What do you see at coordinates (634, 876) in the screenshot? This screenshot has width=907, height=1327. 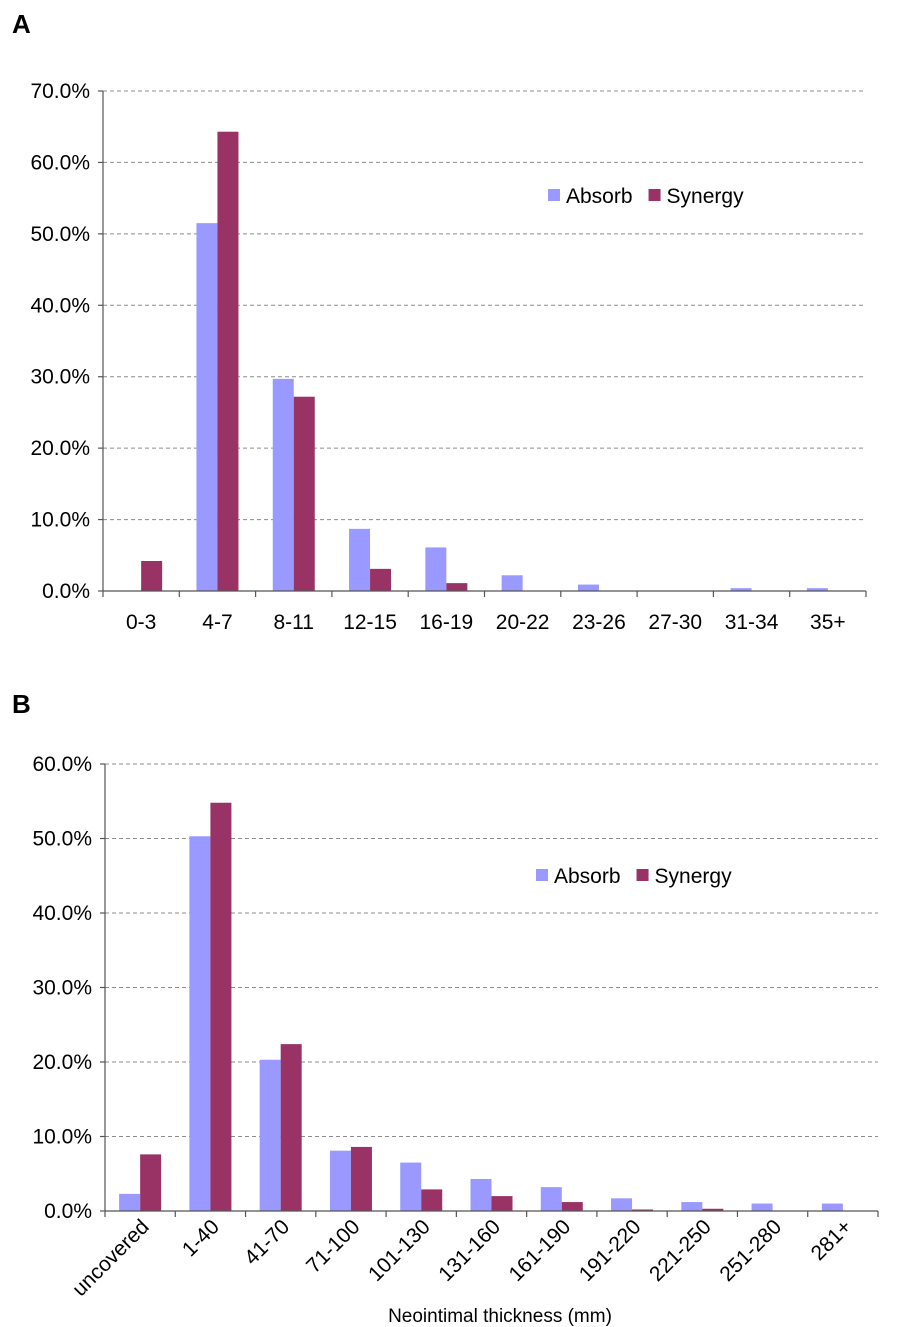 I see `legend-b: Absorb Synergy` at bounding box center [634, 876].